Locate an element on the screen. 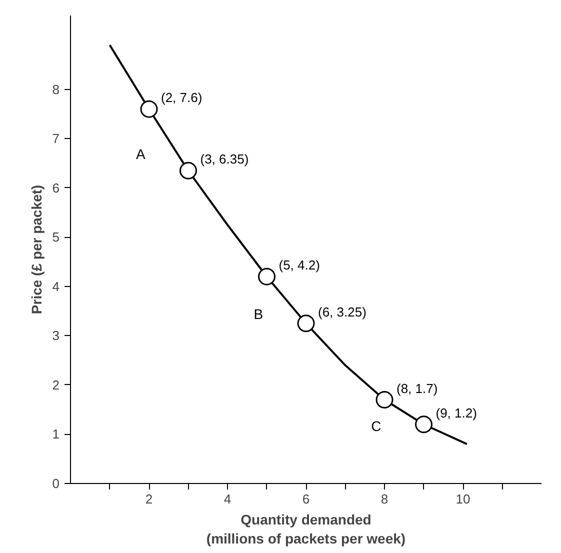 The image size is (561, 553). x-tick-label: 10 is located at coordinates (463, 499).